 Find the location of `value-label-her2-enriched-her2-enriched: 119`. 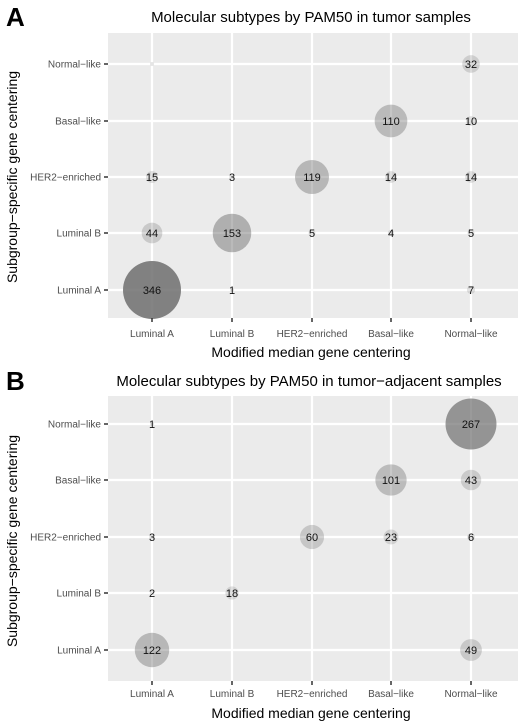

value-label-her2-enriched-her2-enriched: 119 is located at coordinates (312, 178).